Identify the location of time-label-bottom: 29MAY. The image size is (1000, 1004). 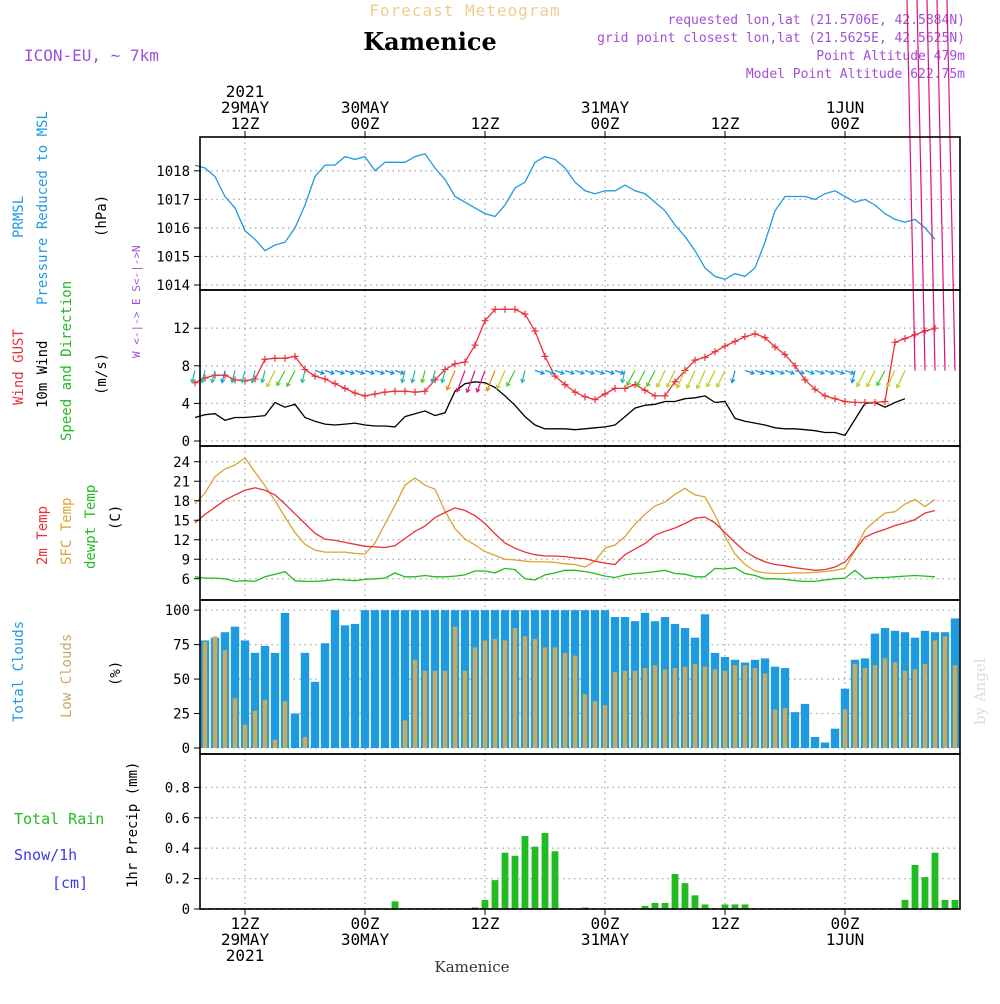
(245, 939).